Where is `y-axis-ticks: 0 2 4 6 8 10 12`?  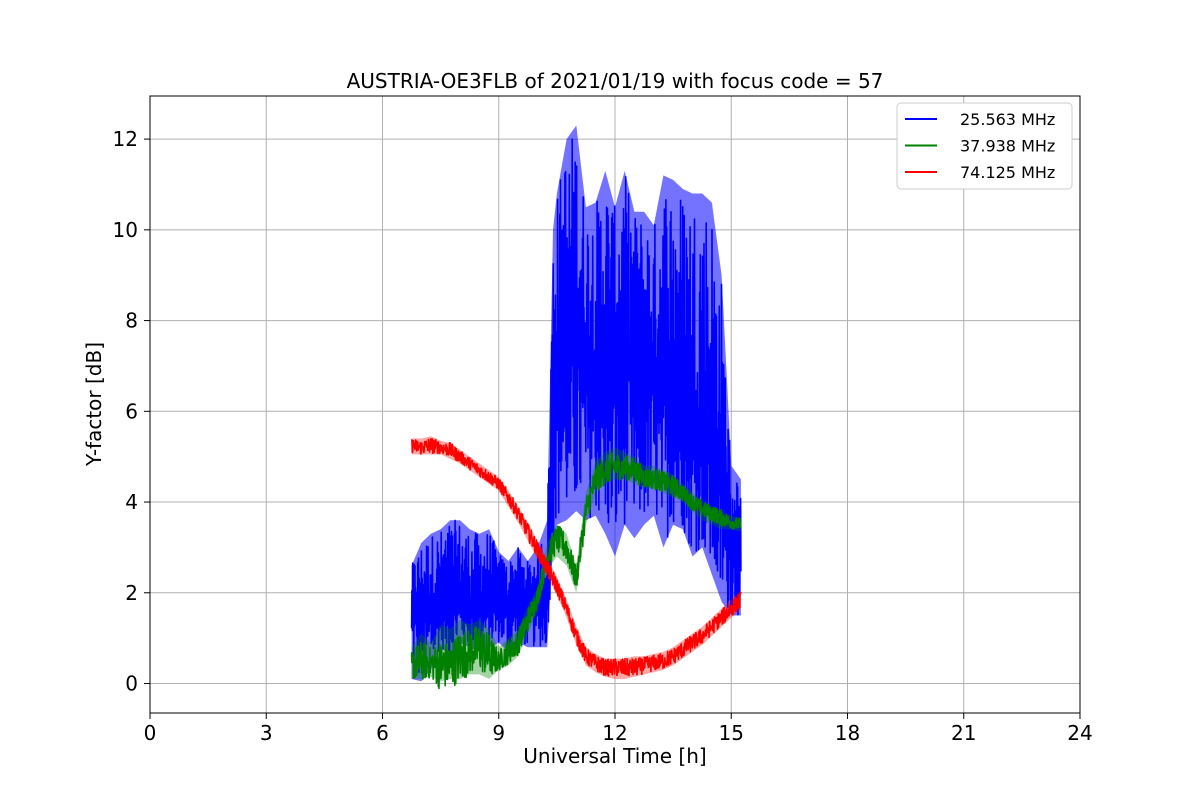
y-axis-ticks: 0 2 4 6 8 10 12 is located at coordinates (131, 411).